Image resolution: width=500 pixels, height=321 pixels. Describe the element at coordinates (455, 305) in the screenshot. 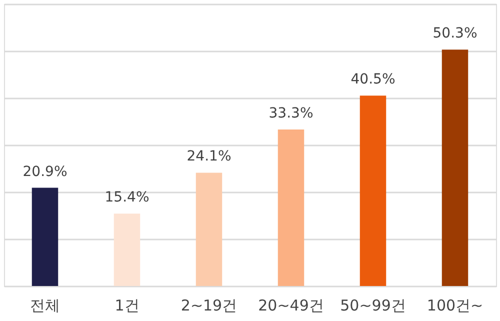

I see `x-tick-label: 100건~` at that location.